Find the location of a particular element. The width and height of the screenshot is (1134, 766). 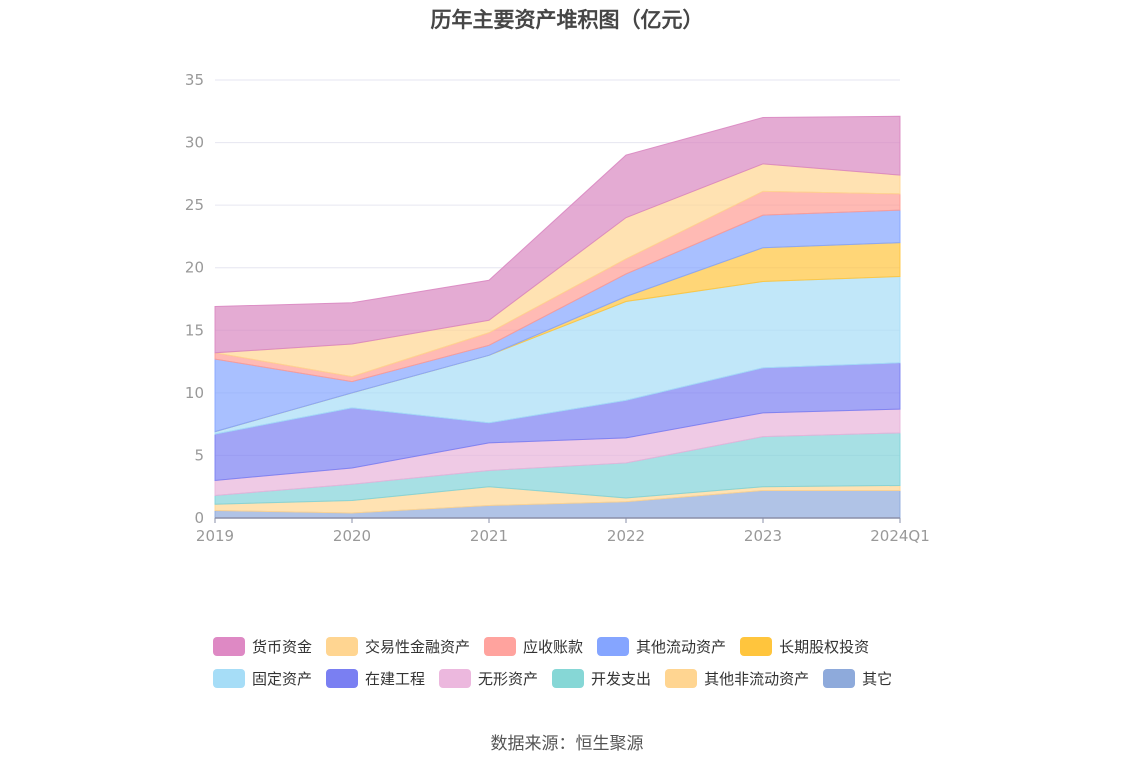

x-tick-label: 2021 is located at coordinates (489, 536).